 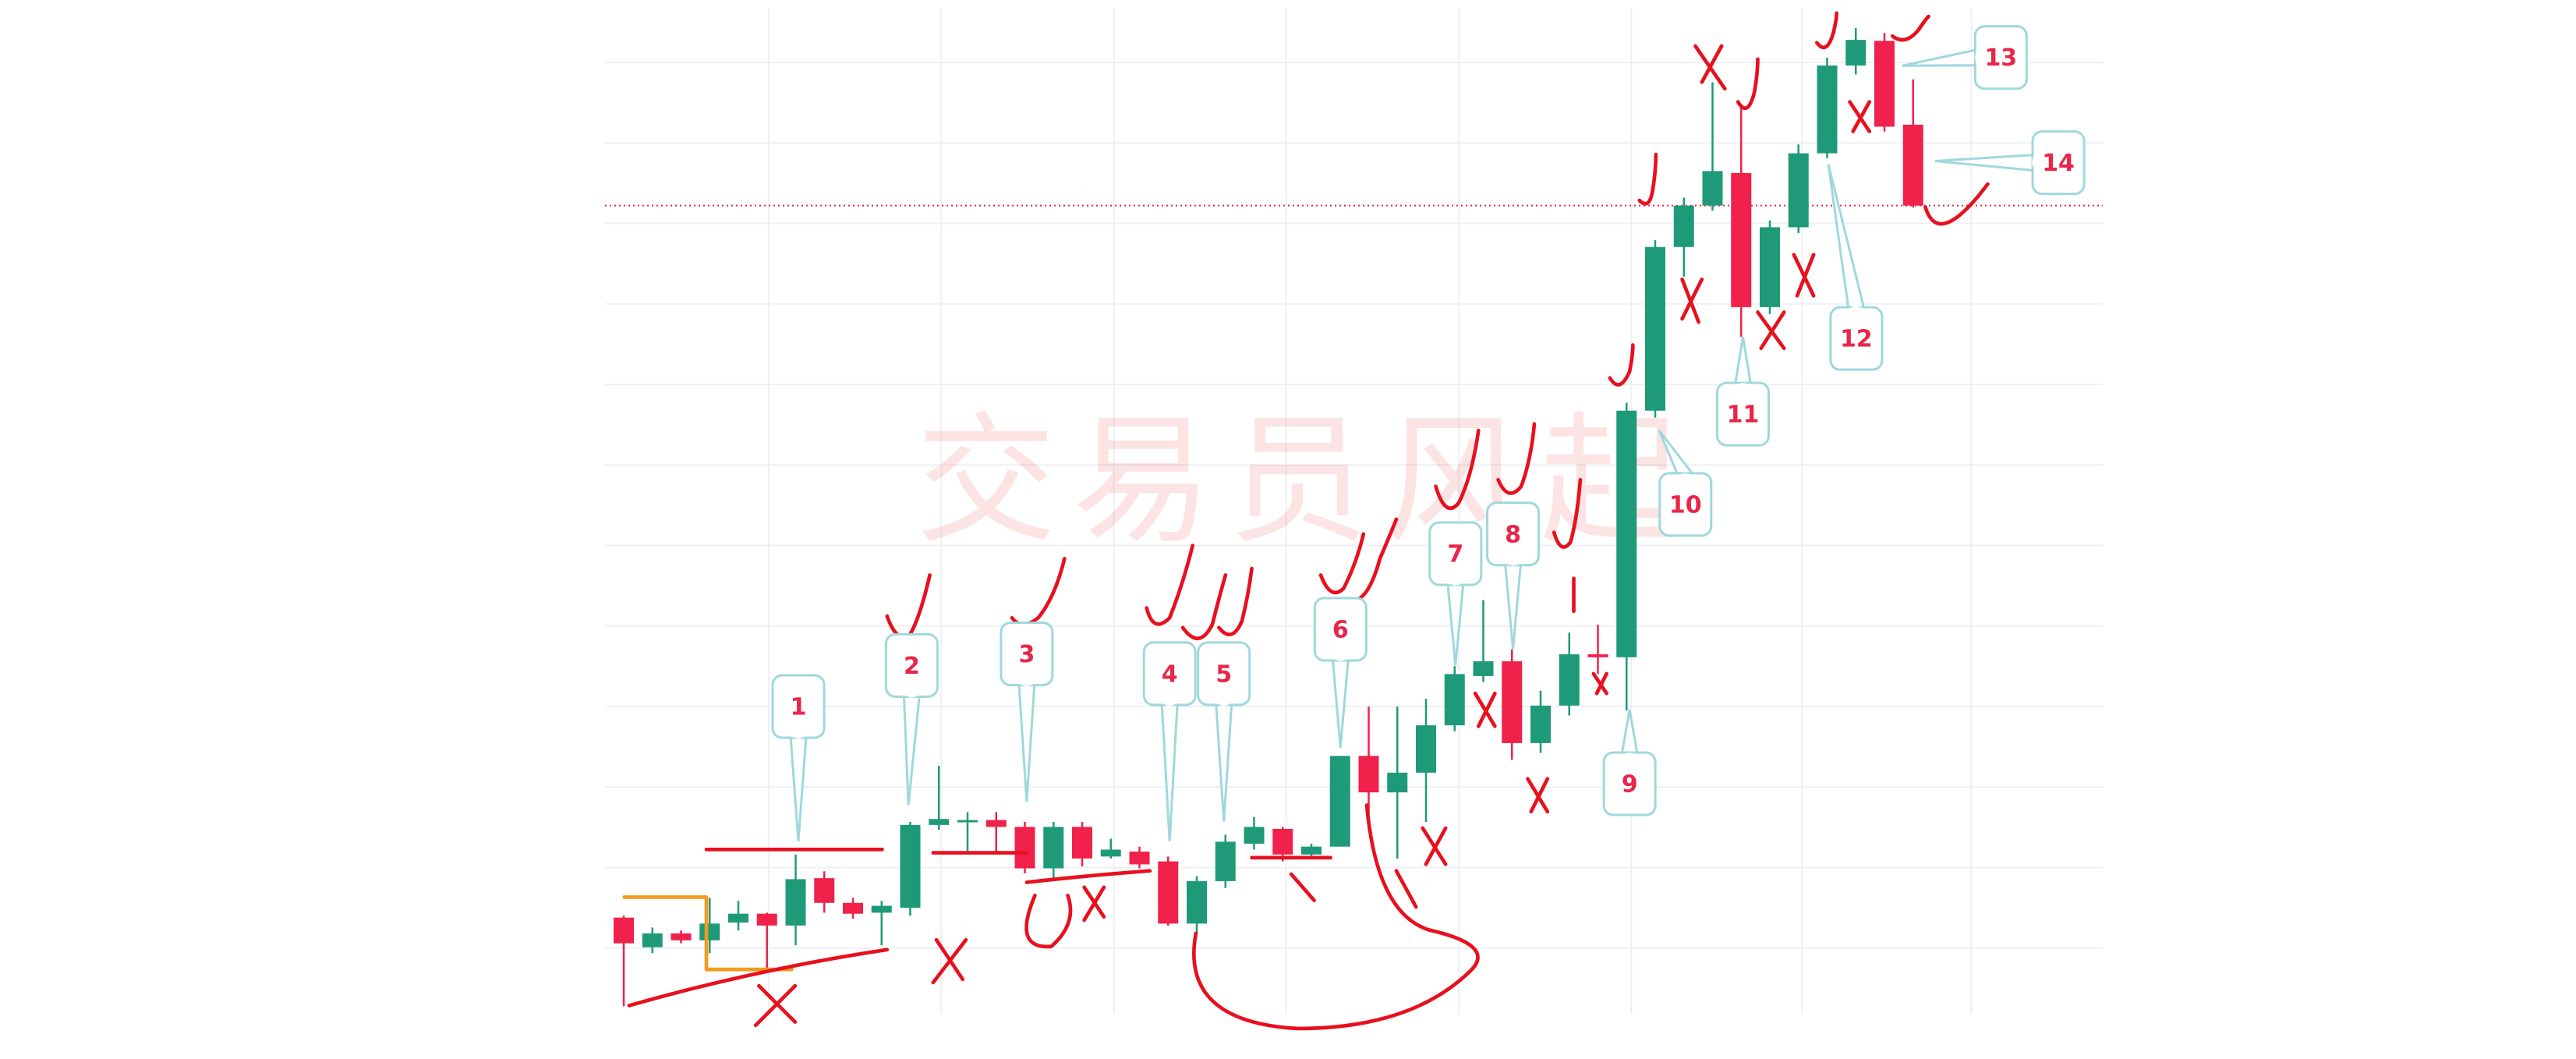 What do you see at coordinates (1065, 917) in the screenshot?
I see `squiggle` at bounding box center [1065, 917].